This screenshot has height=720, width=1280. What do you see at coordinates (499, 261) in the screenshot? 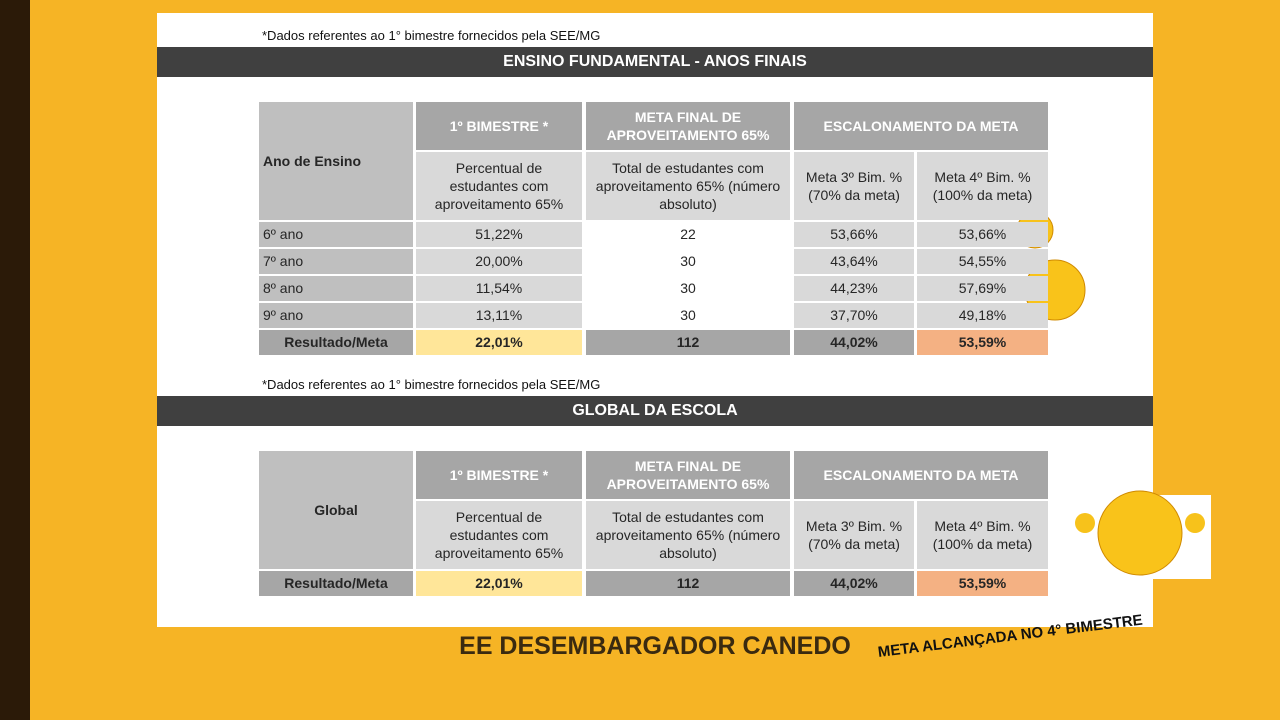
I see `table-cell: 20,00%` at bounding box center [499, 261].